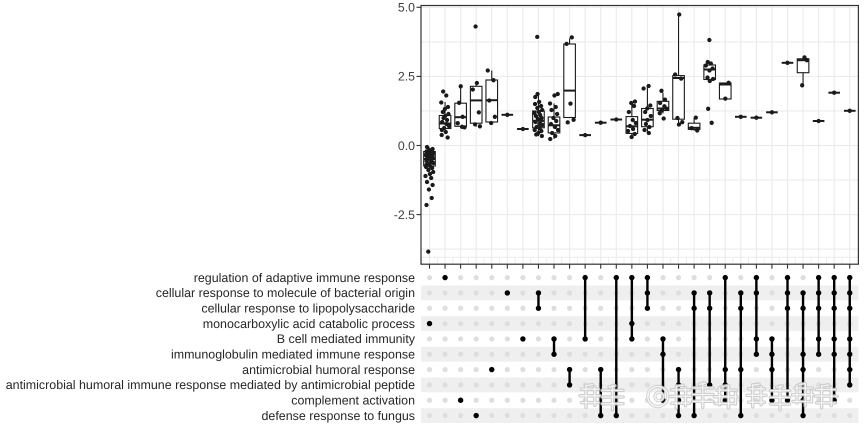 Image resolution: width=864 pixels, height=437 pixels. I want to click on svg-text:monocarboxylic acid catabolic: monocarboxylic acid catabolic process, so click(309, 324).